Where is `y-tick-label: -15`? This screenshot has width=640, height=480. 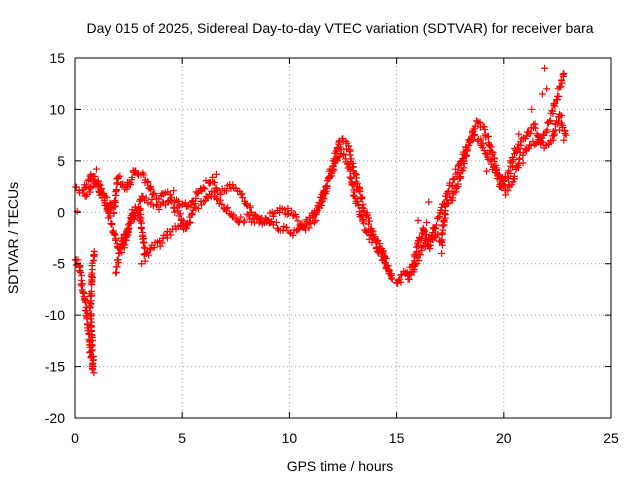 y-tick-label: -15 is located at coordinates (55, 367).